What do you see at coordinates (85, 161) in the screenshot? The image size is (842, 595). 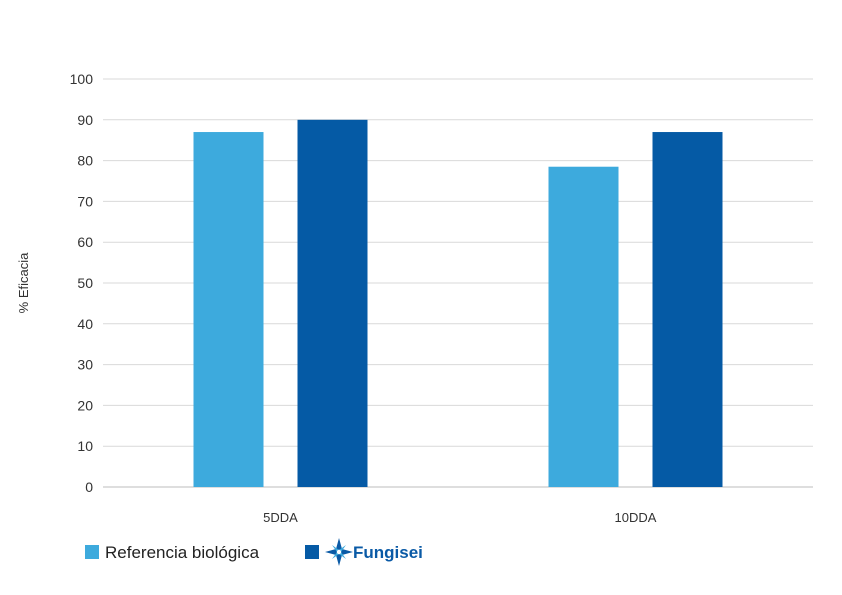 I see `y-tick-label: 80` at bounding box center [85, 161].